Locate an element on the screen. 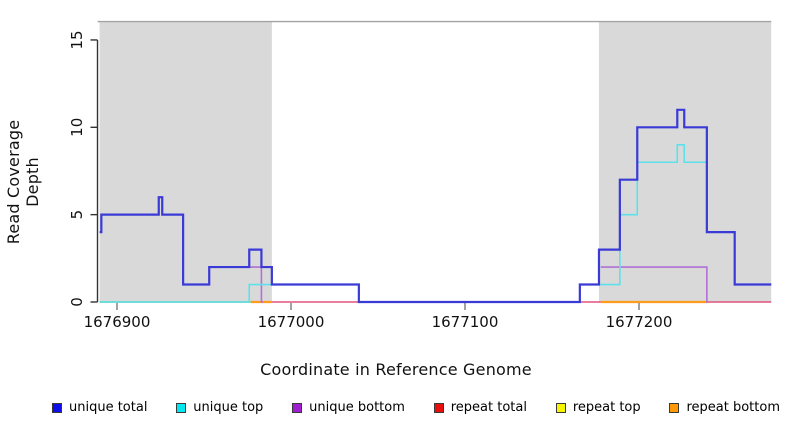  legend-item-repeat-top: repeat top is located at coordinates (598, 407).